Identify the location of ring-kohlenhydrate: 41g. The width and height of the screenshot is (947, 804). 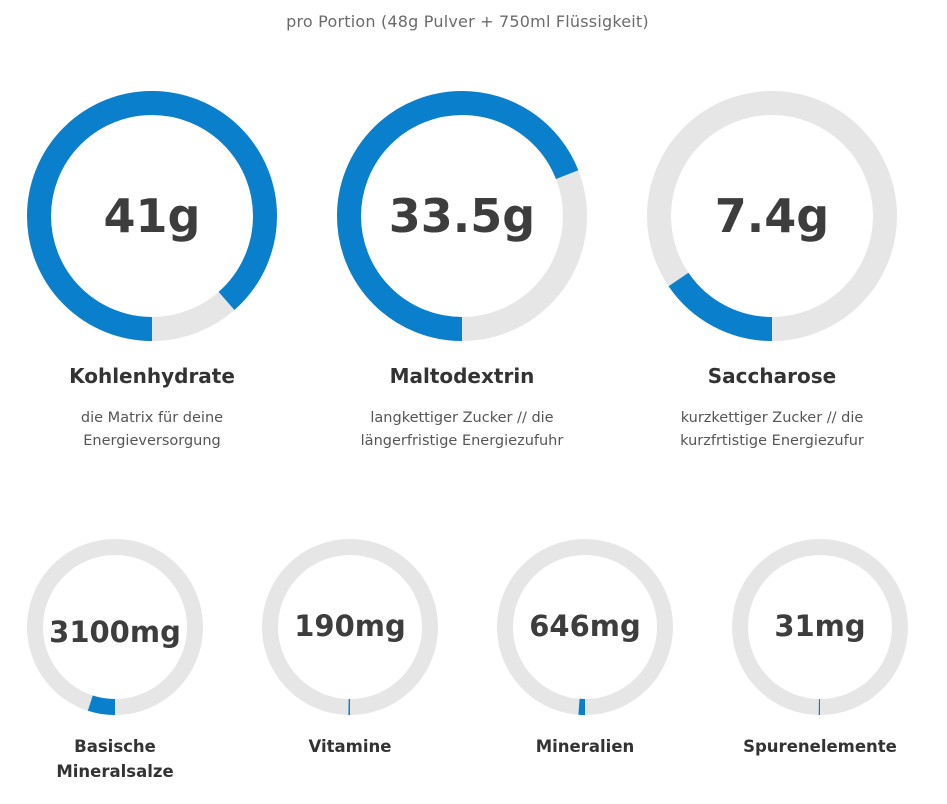
(152, 216).